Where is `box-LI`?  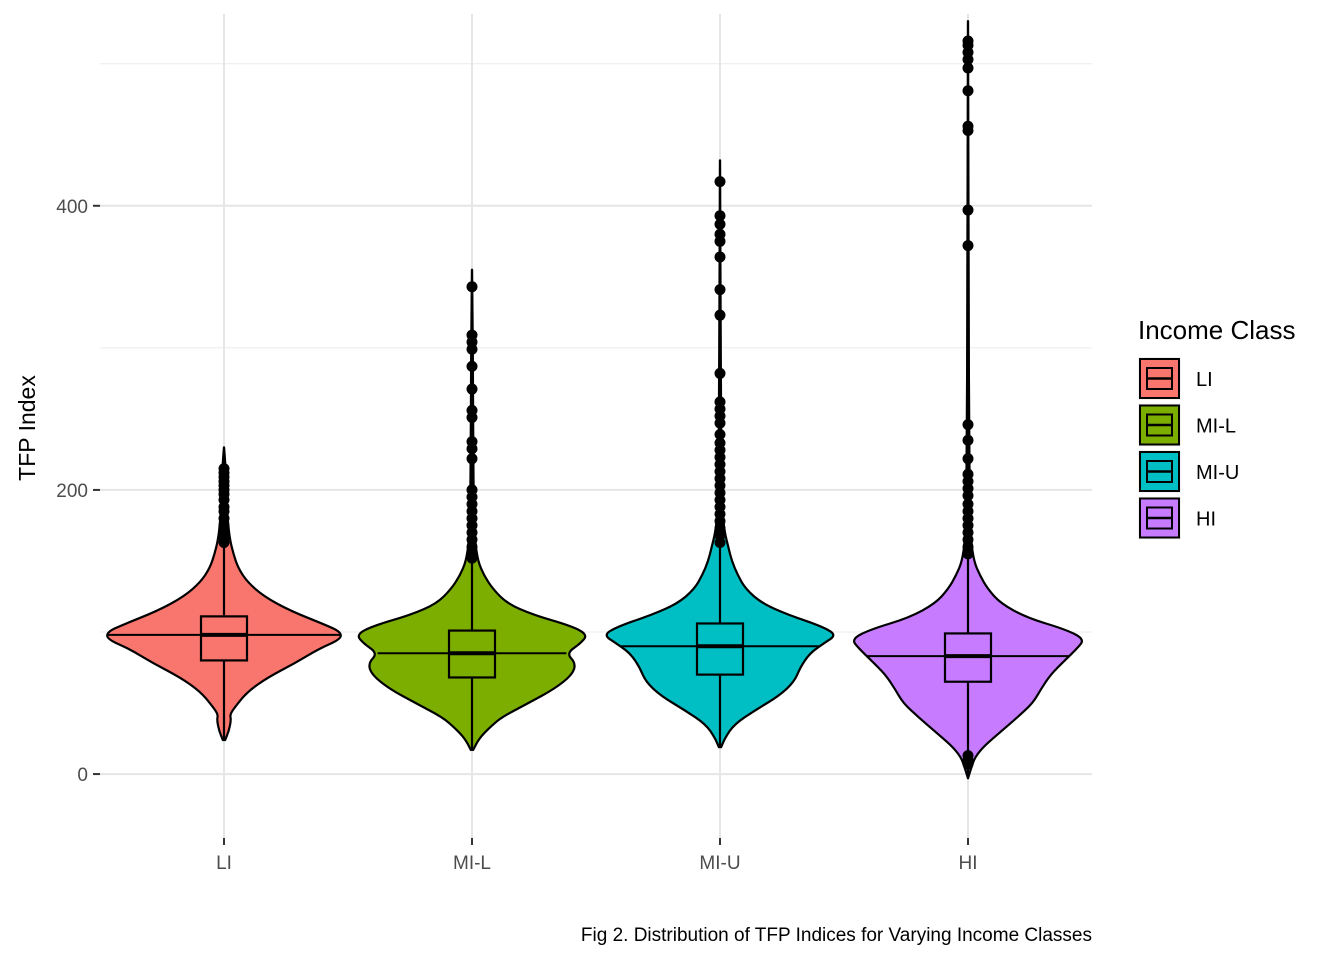
box-LI is located at coordinates (224, 638).